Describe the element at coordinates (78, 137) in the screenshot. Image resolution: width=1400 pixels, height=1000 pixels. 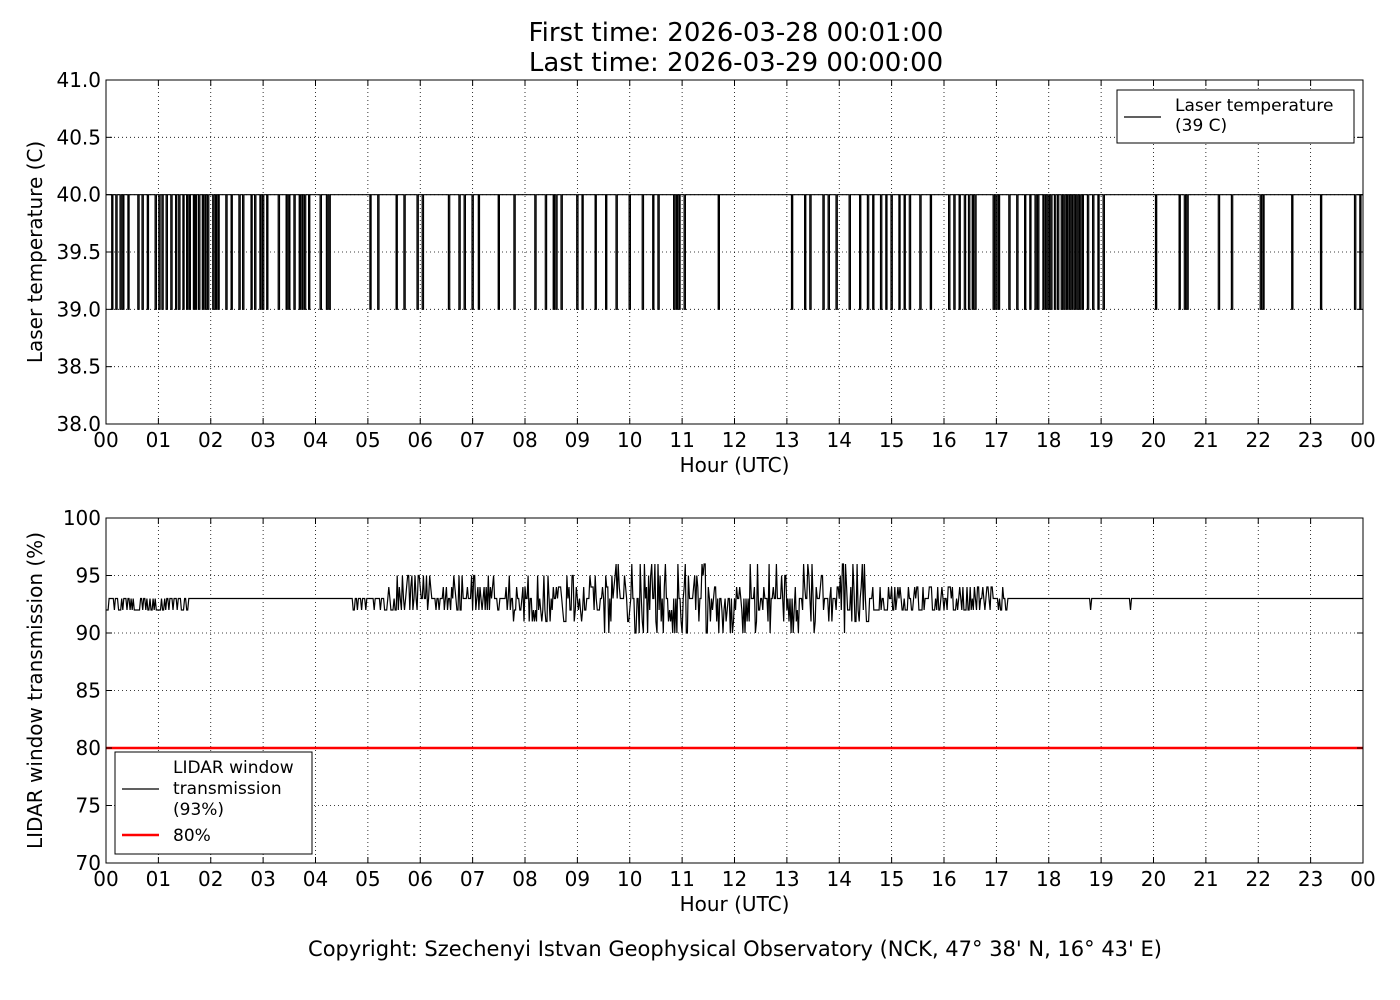
I see `y-tick-label: 40.5` at that location.